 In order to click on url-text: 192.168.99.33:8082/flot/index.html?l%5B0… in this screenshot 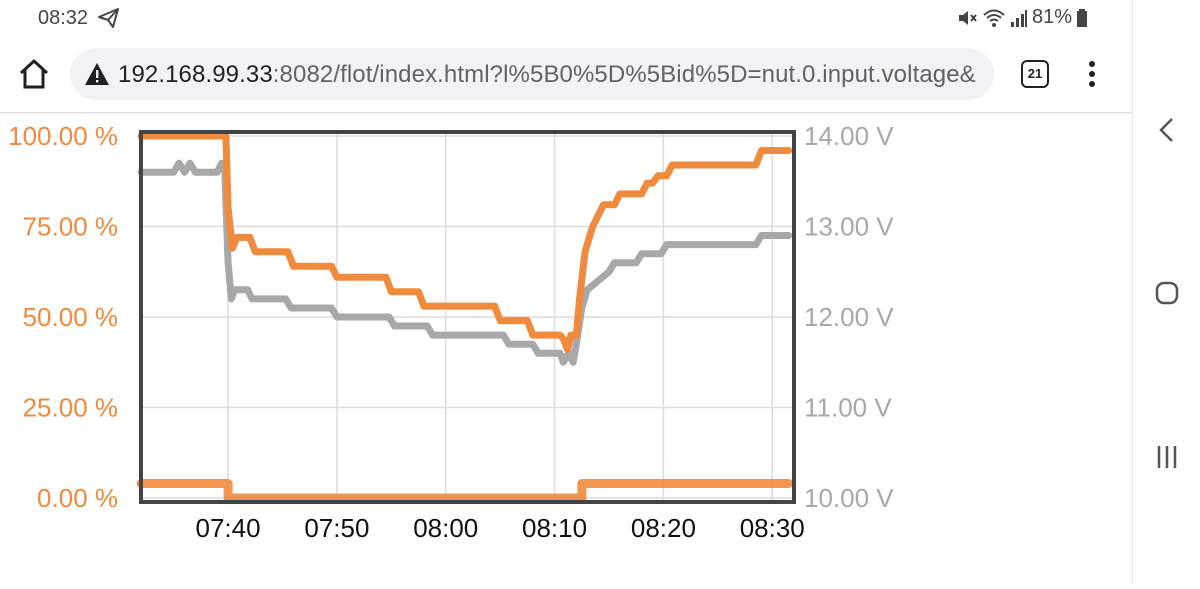, I will do `click(547, 75)`.